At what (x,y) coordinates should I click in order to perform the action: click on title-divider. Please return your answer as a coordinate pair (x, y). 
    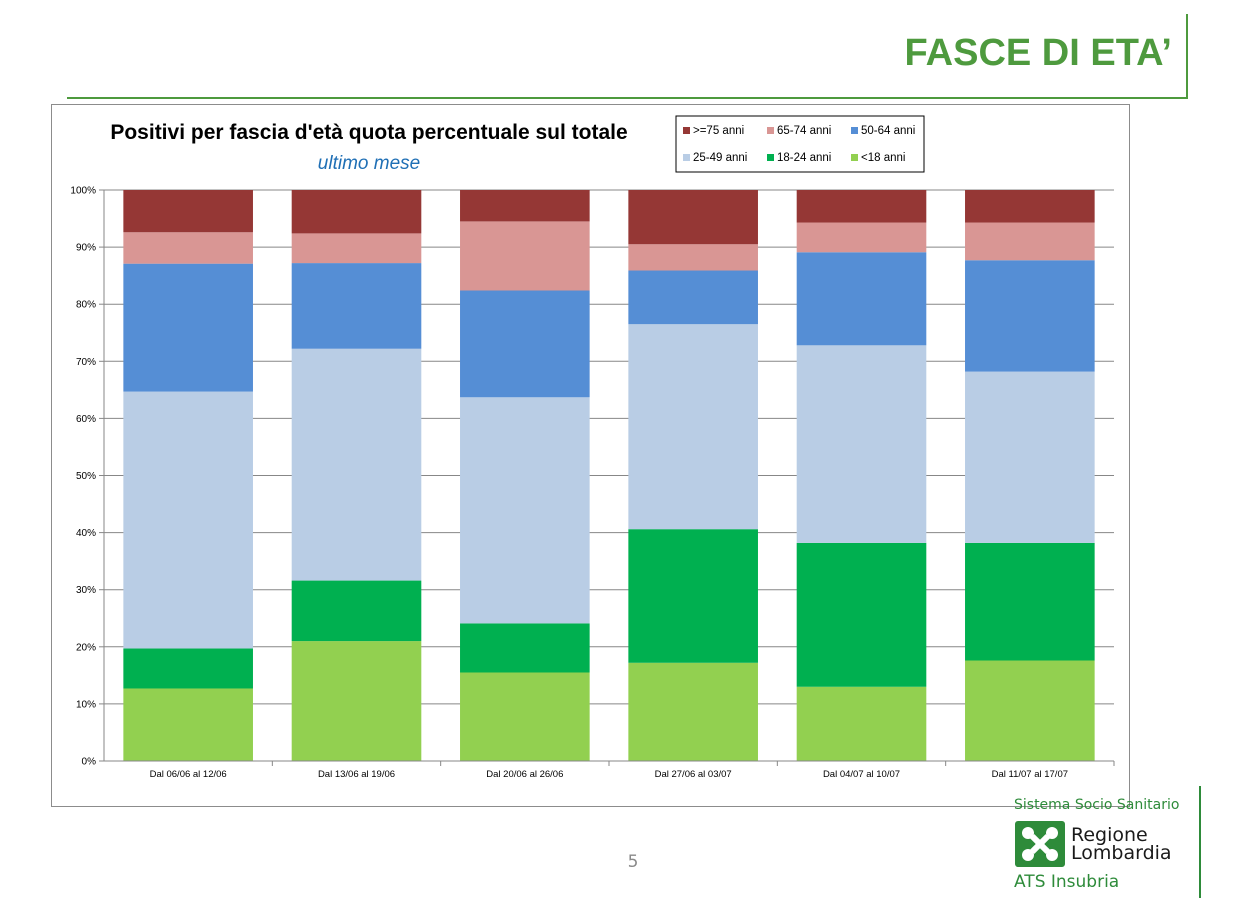
    Looking at the image, I should click on (627, 98).